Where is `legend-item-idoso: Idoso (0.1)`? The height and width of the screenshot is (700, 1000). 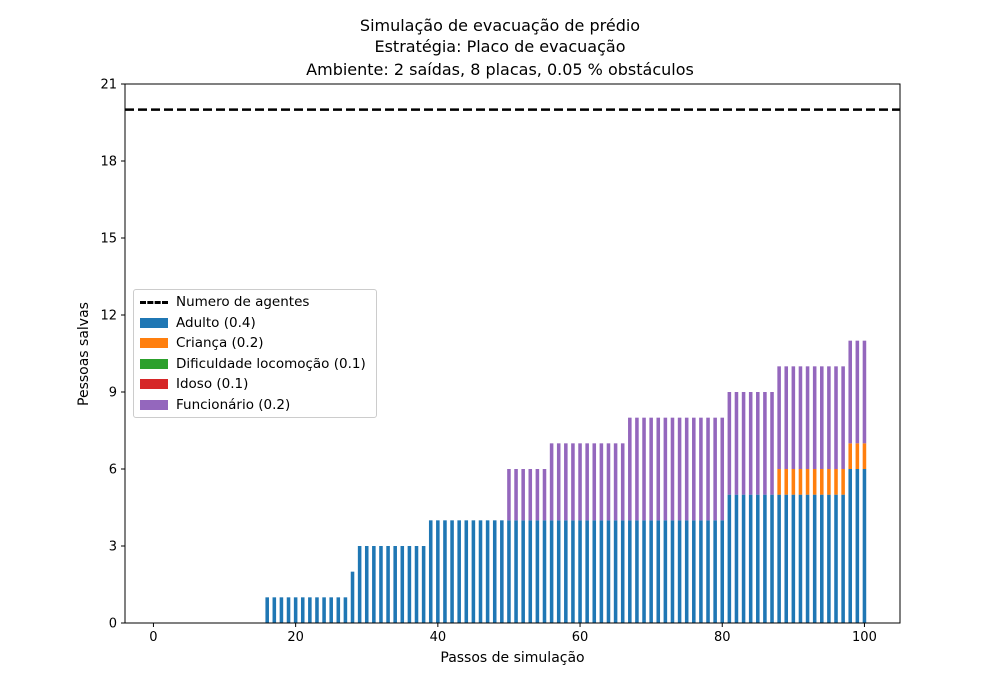 legend-item-idoso: Idoso (0.1) is located at coordinates (194, 384).